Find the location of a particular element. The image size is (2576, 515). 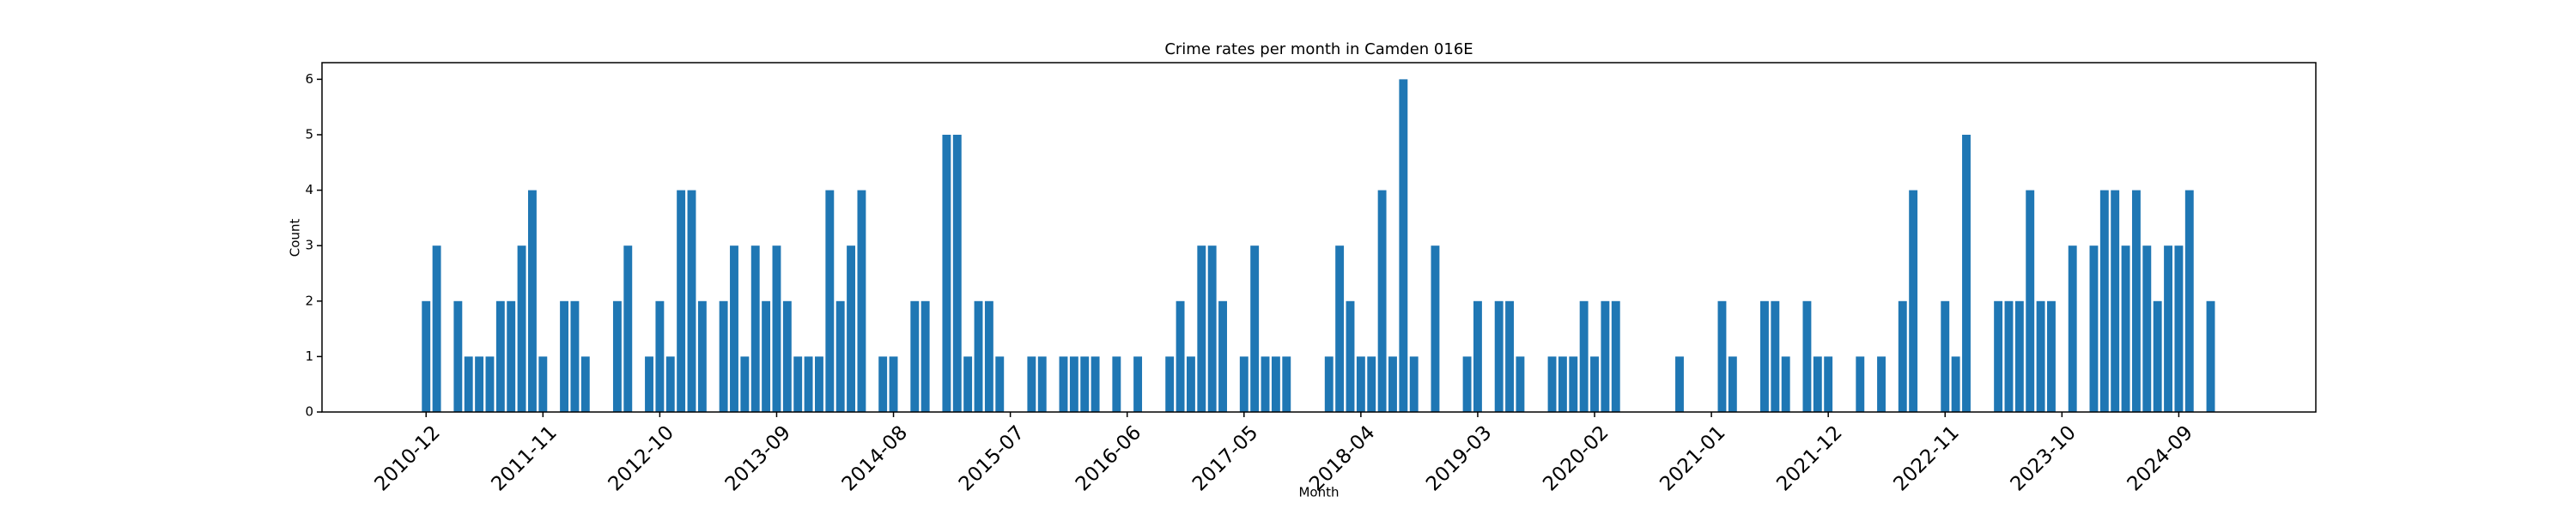

y-tick-label: 2 is located at coordinates (309, 300).